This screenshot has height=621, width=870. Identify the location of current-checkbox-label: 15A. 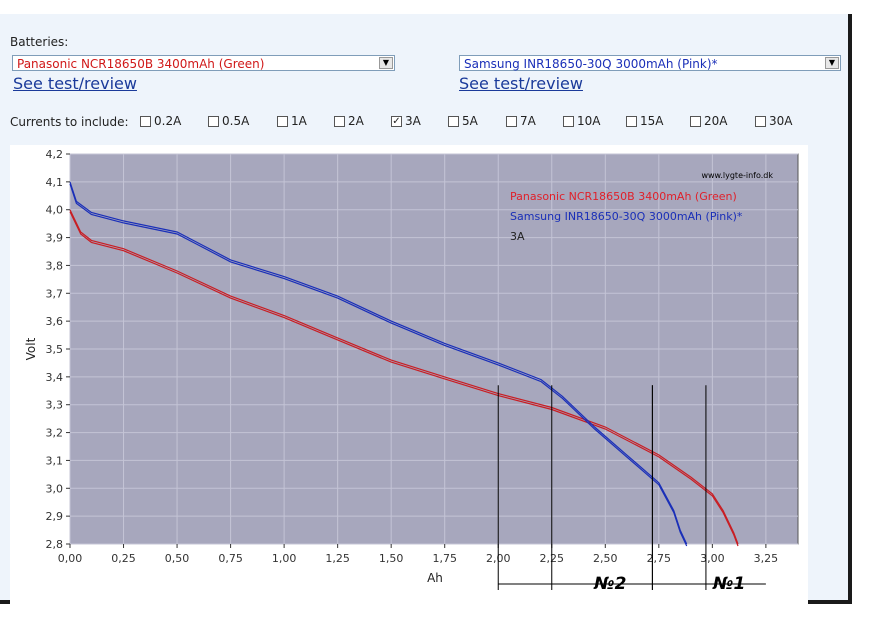
(652, 121).